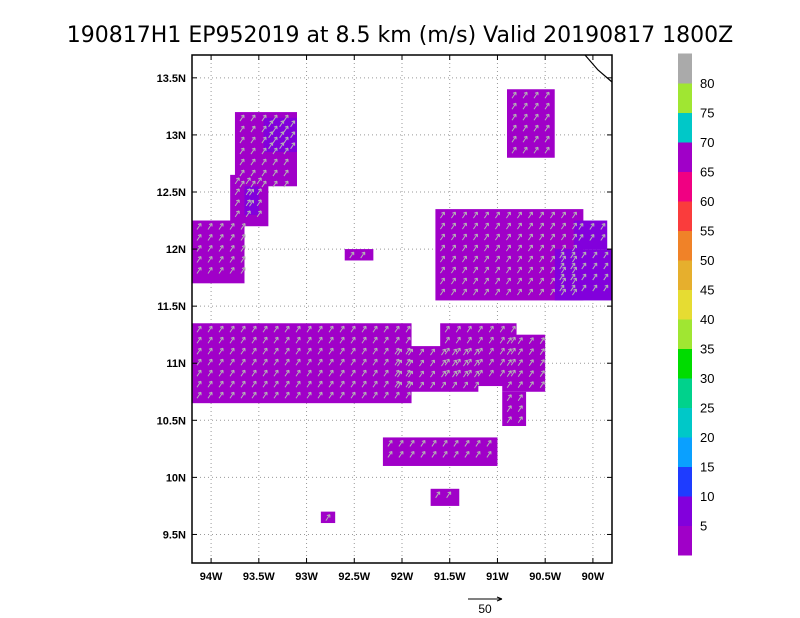 This screenshot has width=800, height=618. Describe the element at coordinates (354, 577) in the screenshot. I see `x-tick-label-3: 92.5W` at that location.